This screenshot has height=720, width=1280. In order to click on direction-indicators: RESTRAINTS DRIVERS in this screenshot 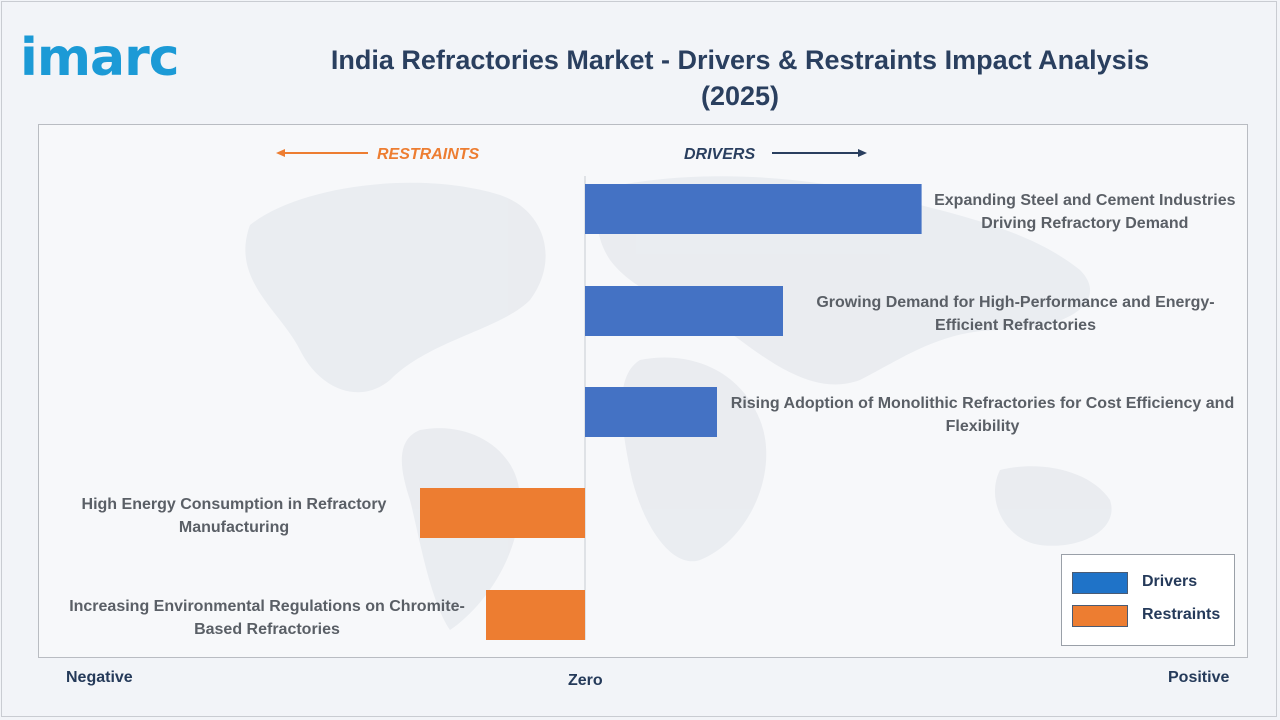, I will do `click(571, 154)`.